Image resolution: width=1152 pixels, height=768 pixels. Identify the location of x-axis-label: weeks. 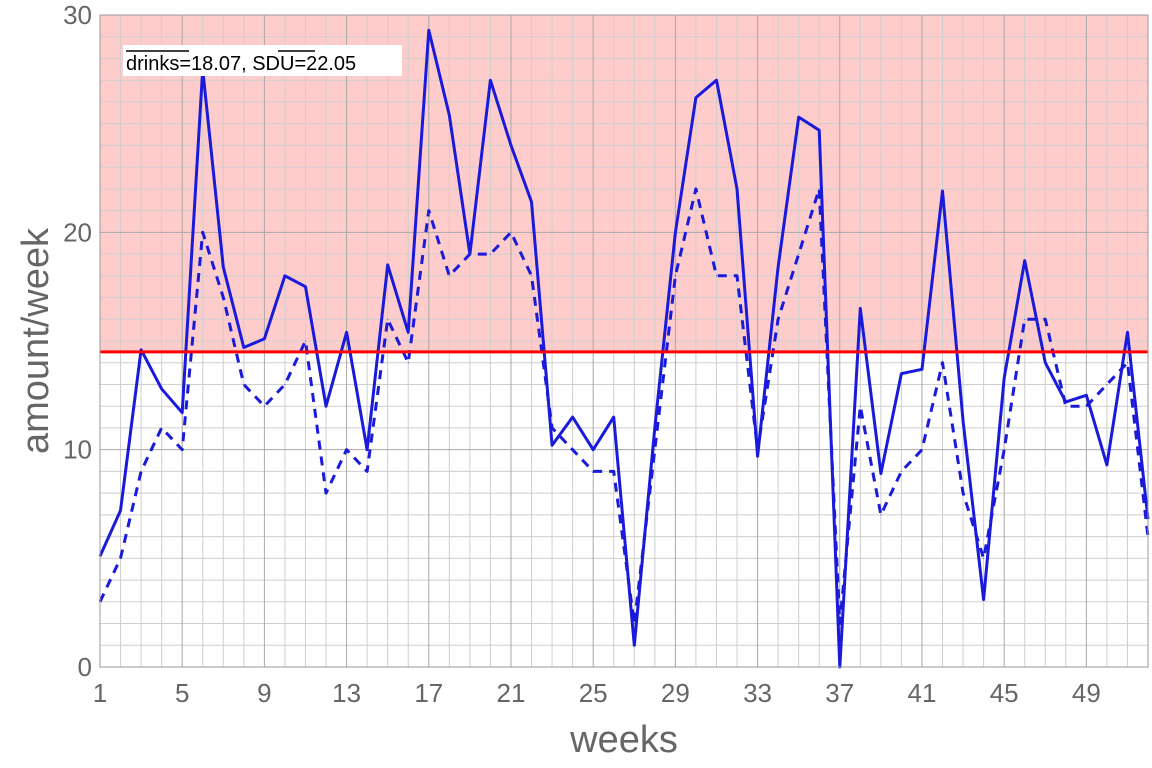
(623, 740).